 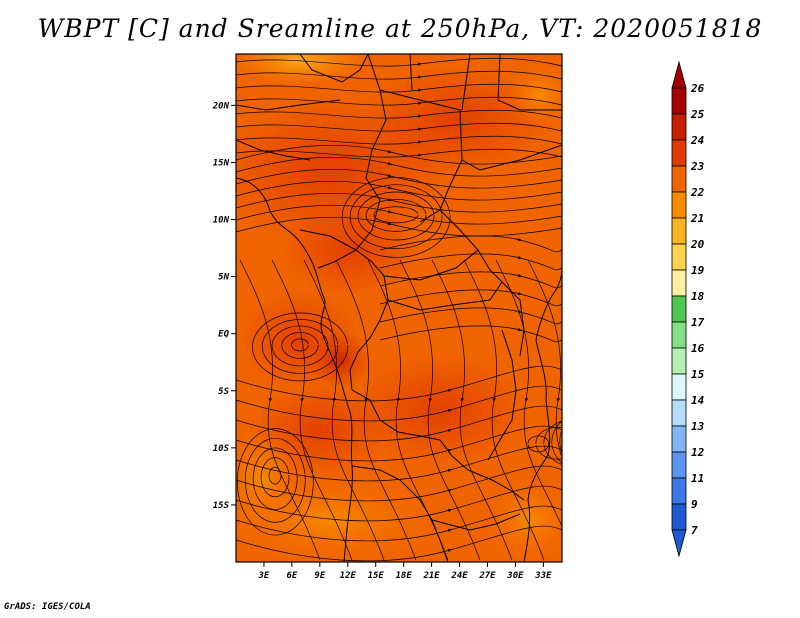 What do you see at coordinates (223, 335) in the screenshot?
I see `lat-label: EQ` at bounding box center [223, 335].